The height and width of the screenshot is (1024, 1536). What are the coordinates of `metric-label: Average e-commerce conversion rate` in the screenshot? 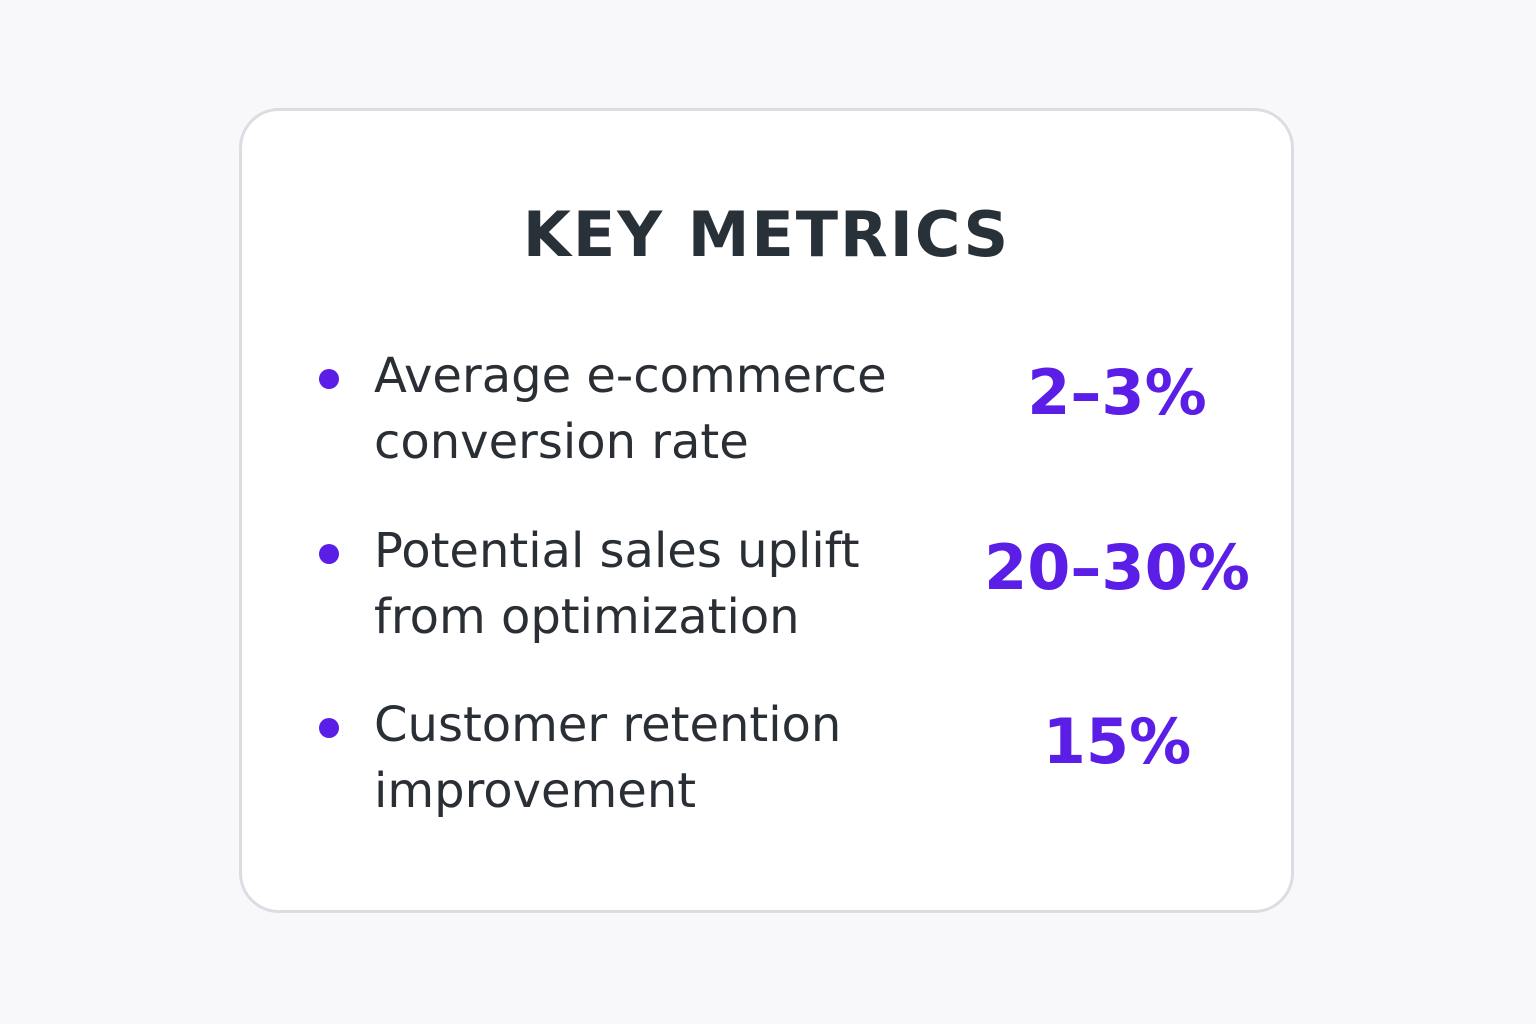 It's located at (674, 409).